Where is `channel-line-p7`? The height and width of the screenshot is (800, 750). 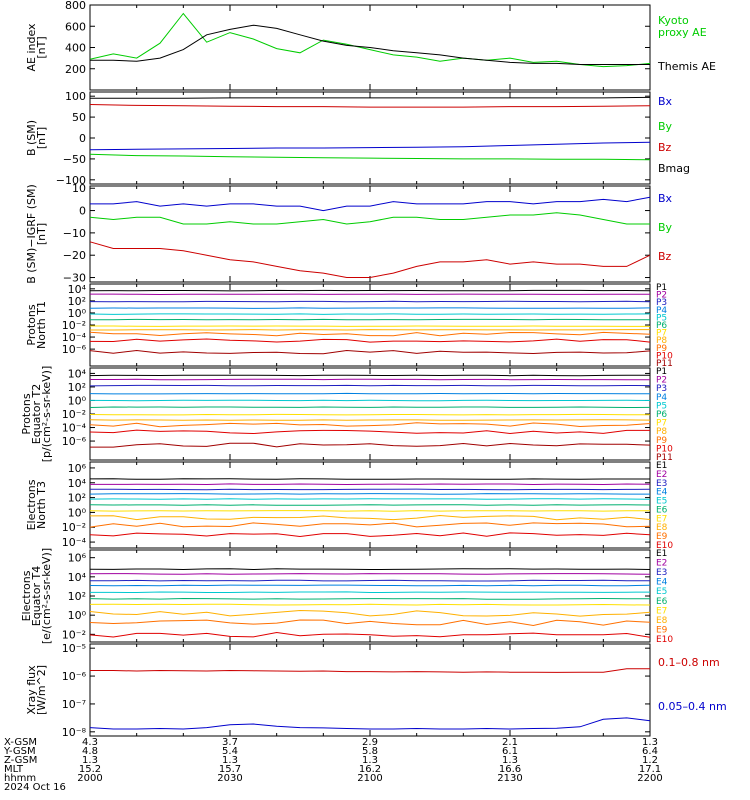
channel-line-p7 is located at coordinates (369, 414).